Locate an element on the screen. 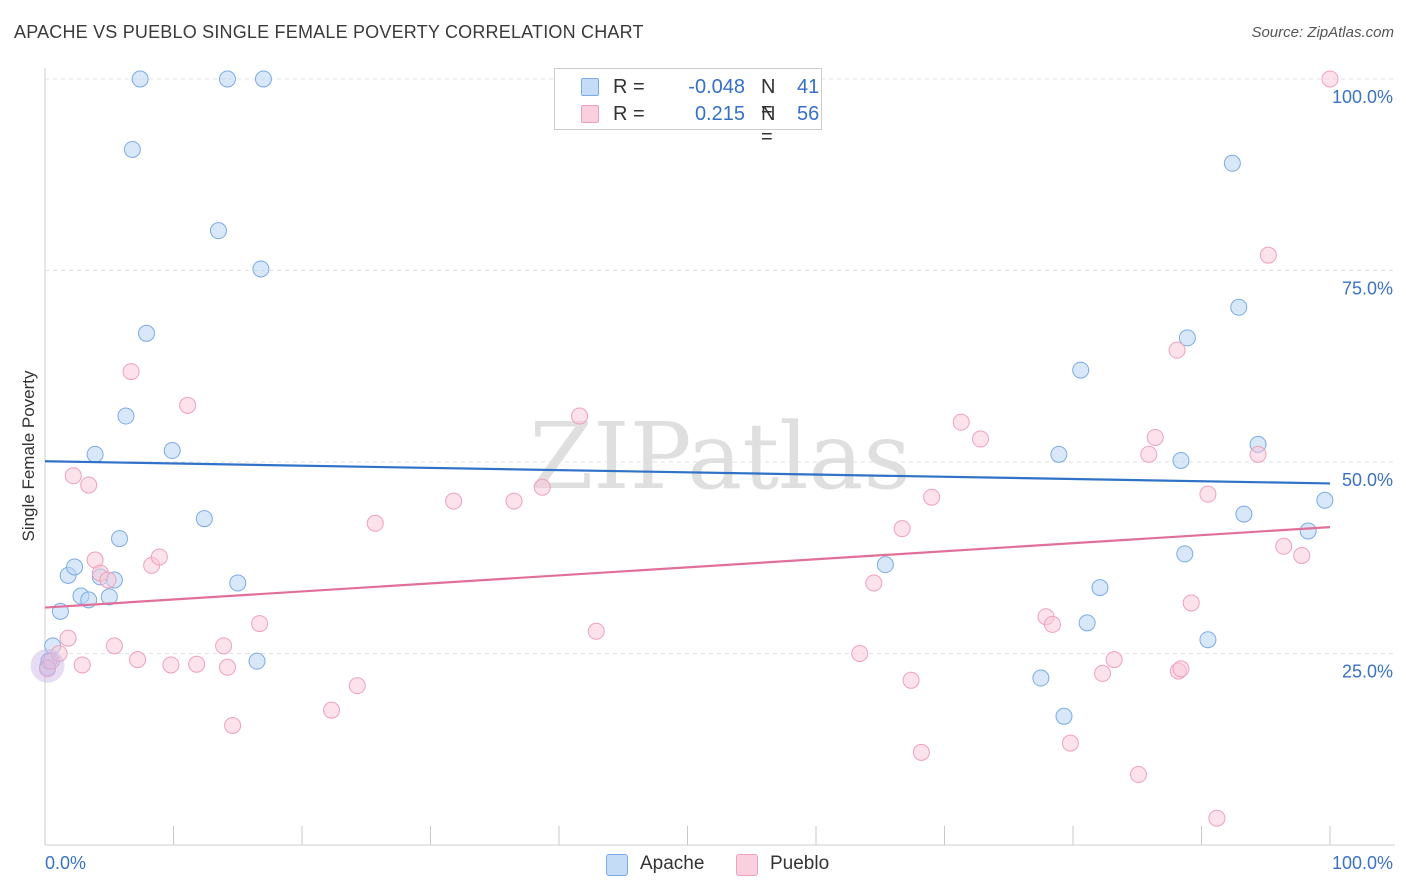 The image size is (1406, 892). pueblo-n-value: 56 is located at coordinates (808, 114).